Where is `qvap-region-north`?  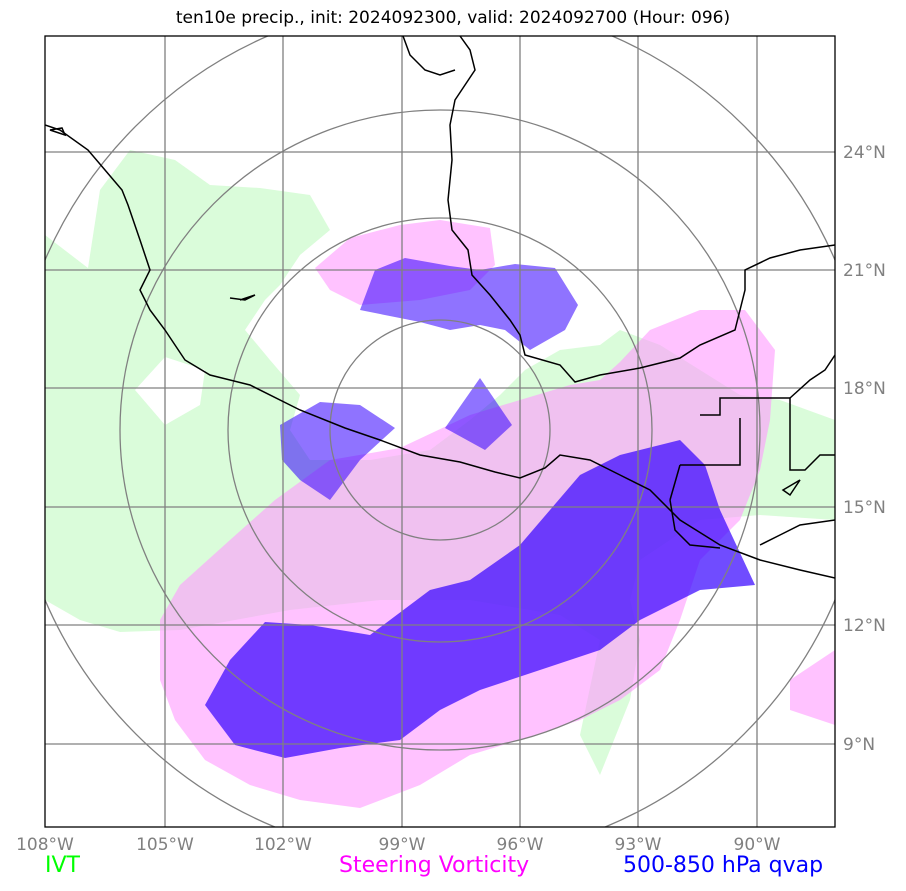 qvap-region-north is located at coordinates (469, 304).